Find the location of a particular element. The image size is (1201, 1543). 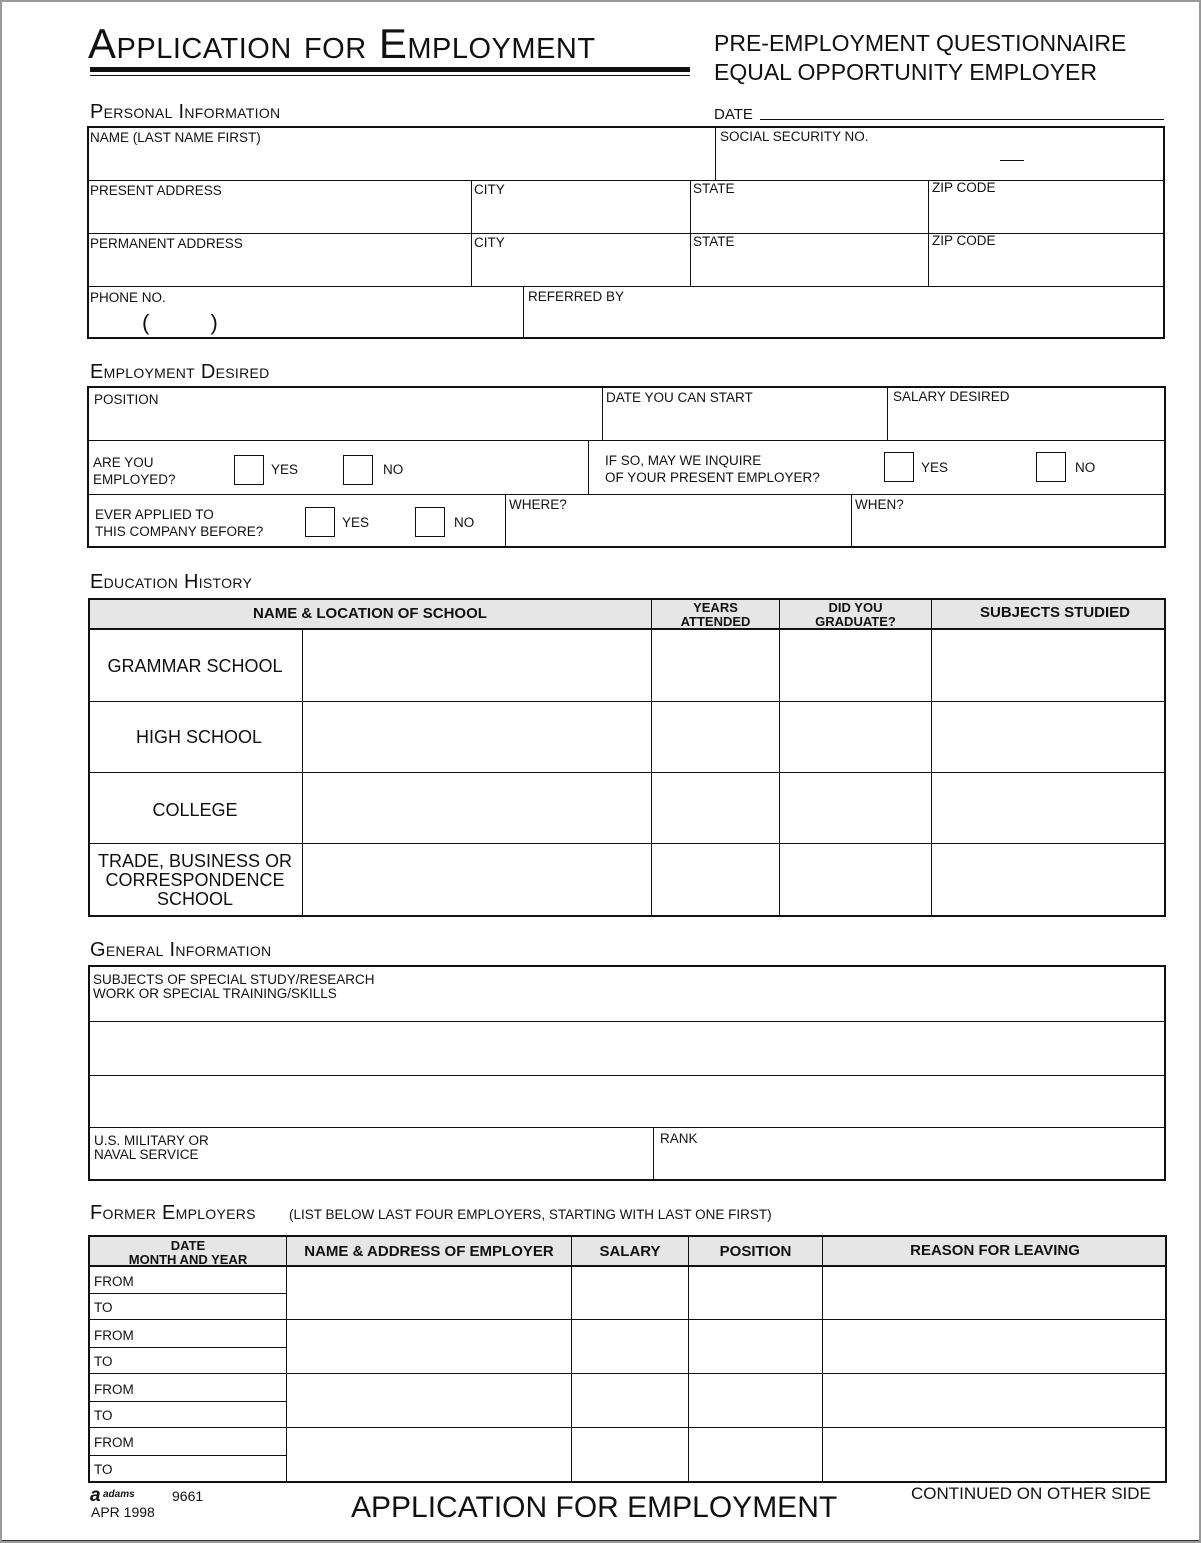

inquire-no-checkbox is located at coordinates (1051, 467).